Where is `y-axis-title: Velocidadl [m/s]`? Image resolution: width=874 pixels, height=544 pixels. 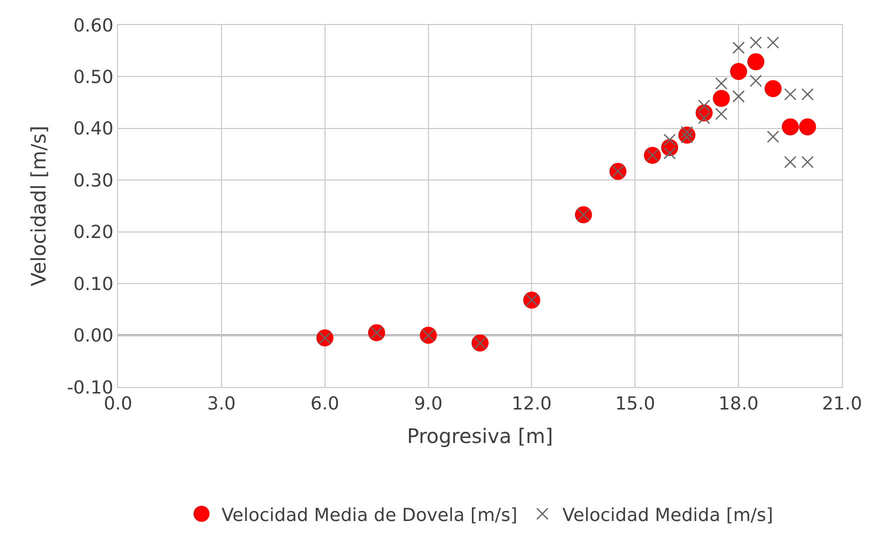
y-axis-title: Velocidadl [m/s] is located at coordinates (38, 206).